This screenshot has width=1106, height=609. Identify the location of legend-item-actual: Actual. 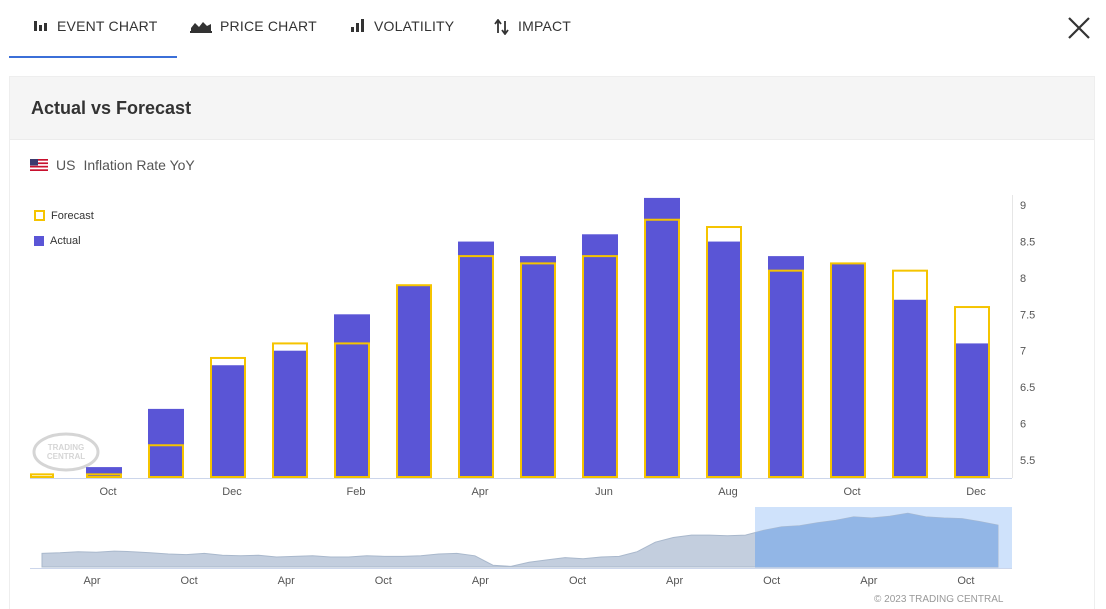
(64, 240).